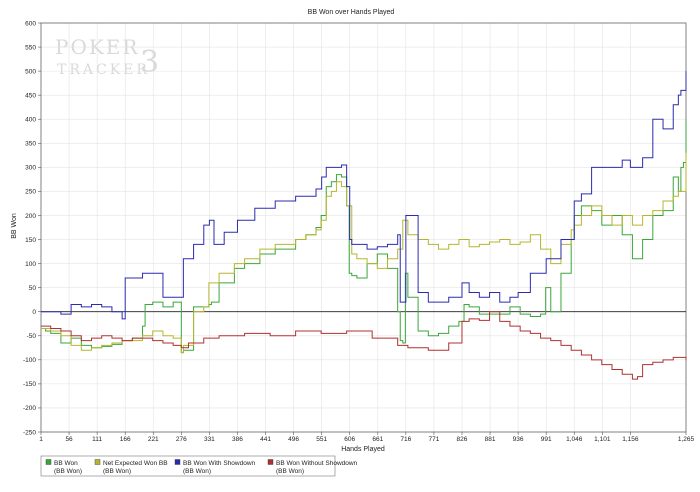  What do you see at coordinates (153, 439) in the screenshot?
I see `x-tick-label: 221` at bounding box center [153, 439].